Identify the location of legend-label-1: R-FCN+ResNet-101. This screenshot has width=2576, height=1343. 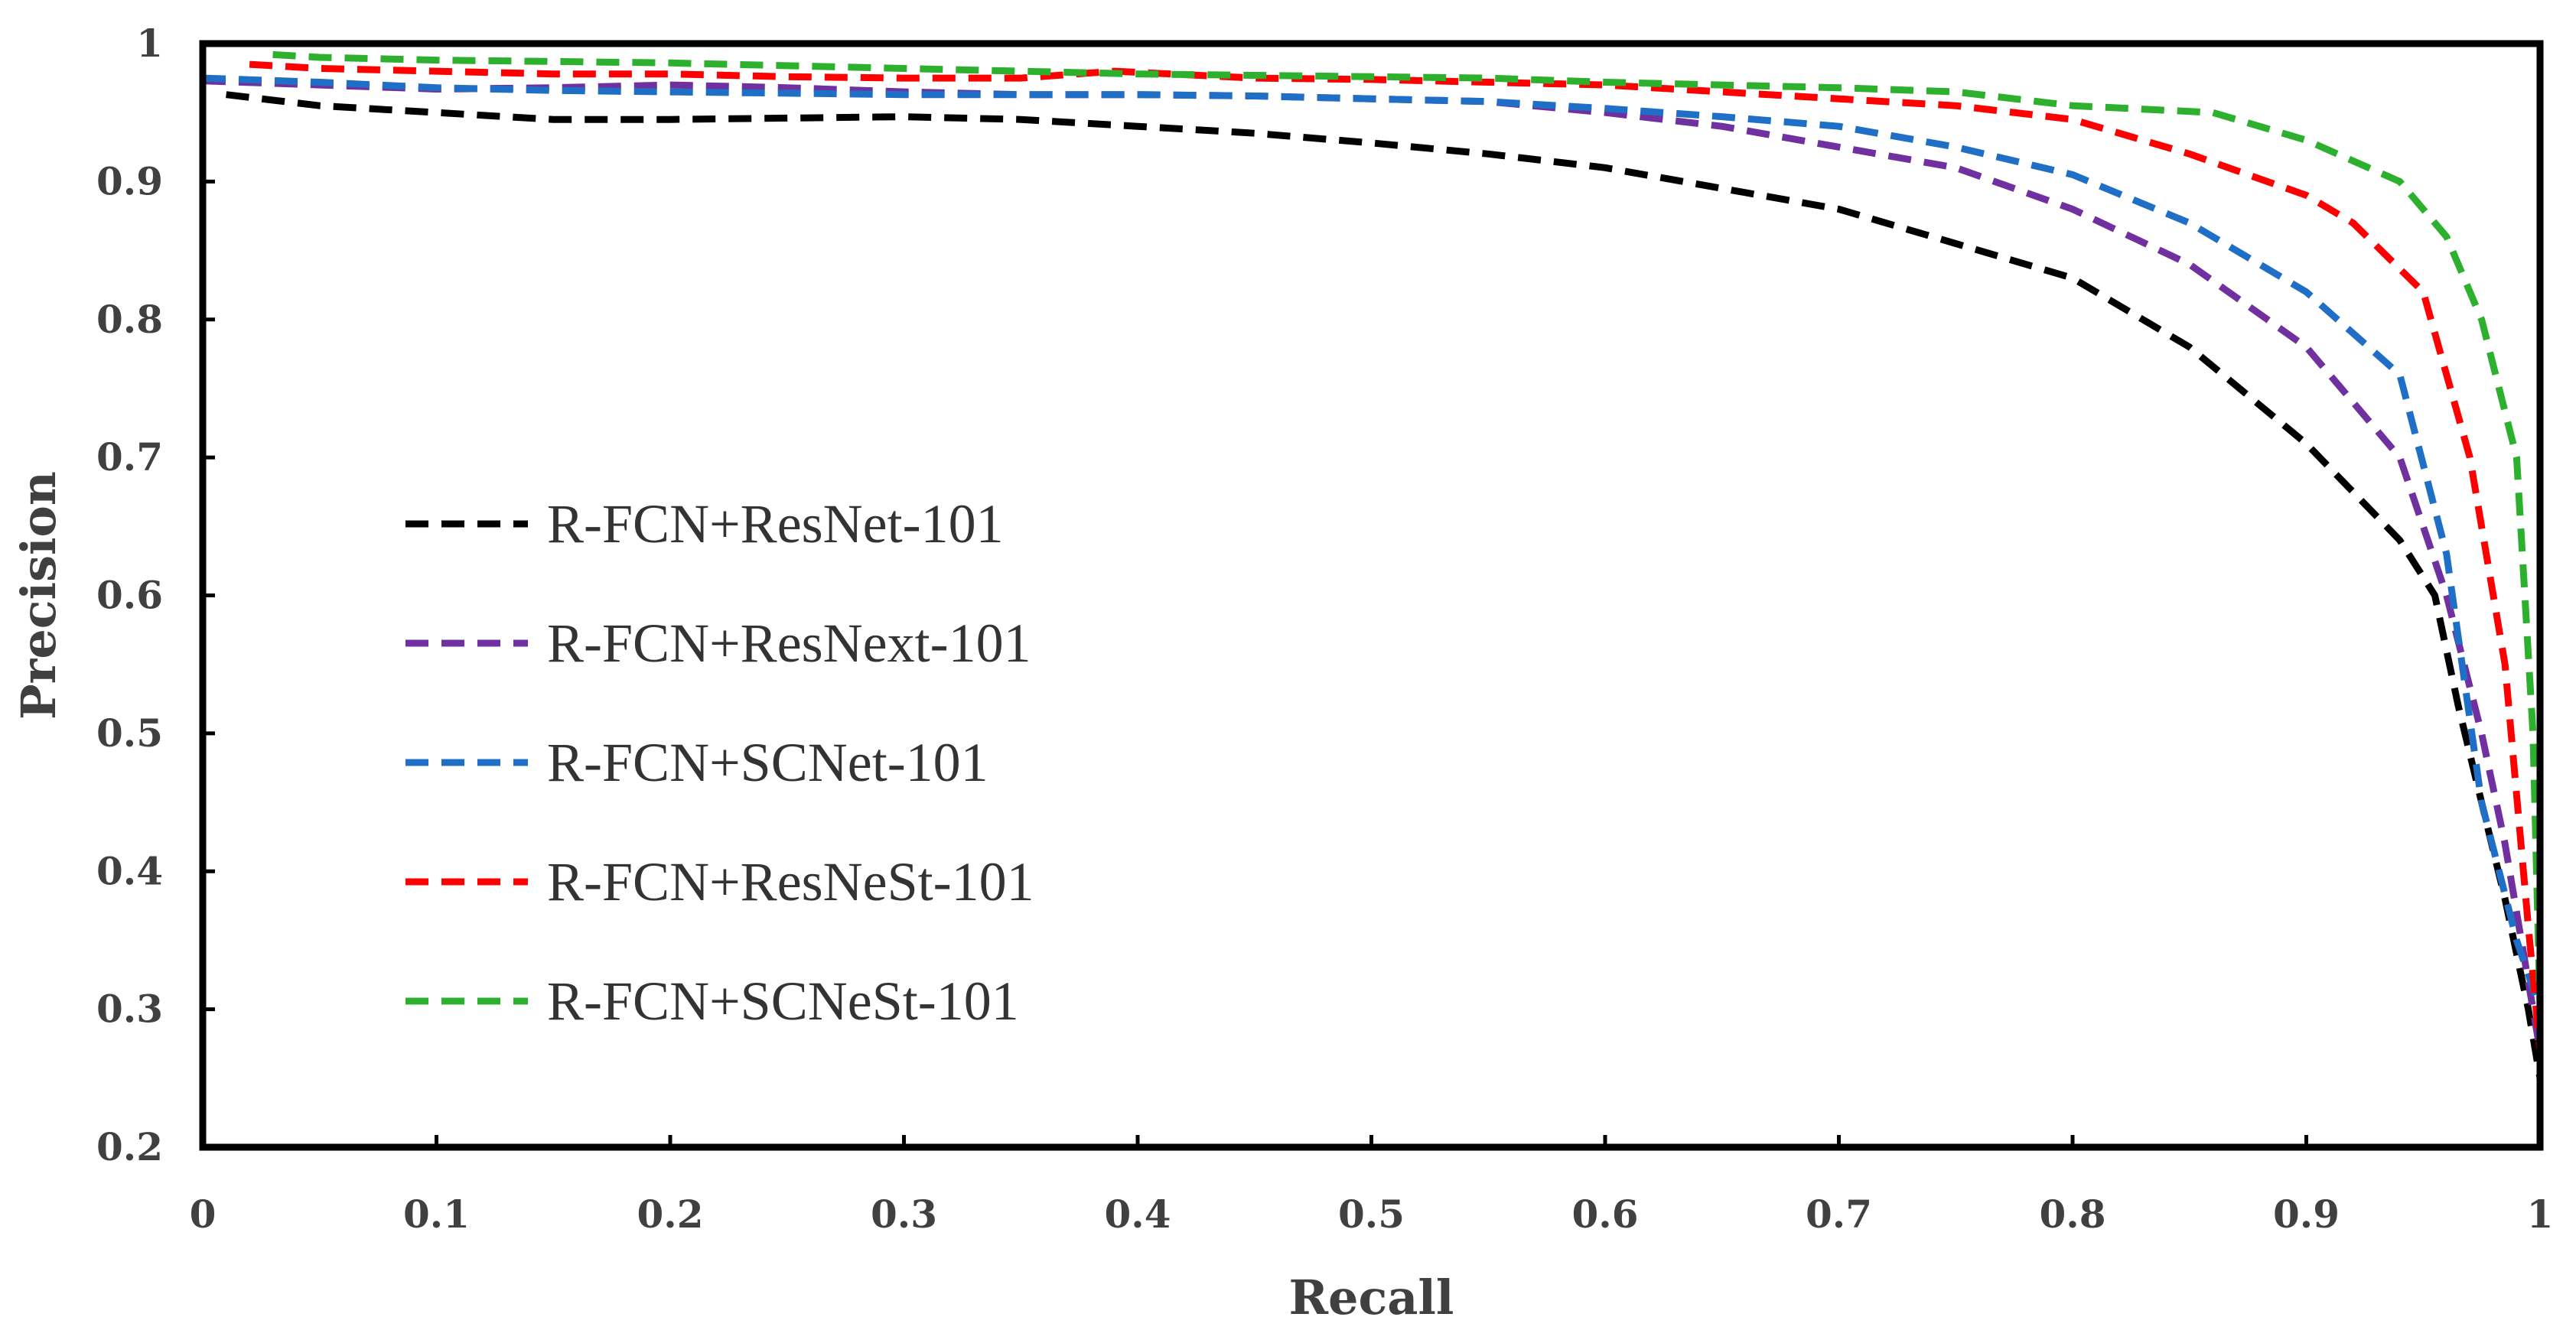
(776, 523).